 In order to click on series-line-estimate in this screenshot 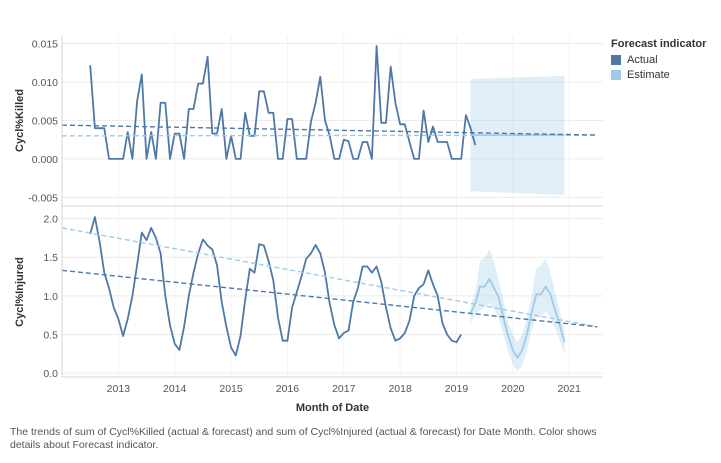, I will do `click(517, 318)`.